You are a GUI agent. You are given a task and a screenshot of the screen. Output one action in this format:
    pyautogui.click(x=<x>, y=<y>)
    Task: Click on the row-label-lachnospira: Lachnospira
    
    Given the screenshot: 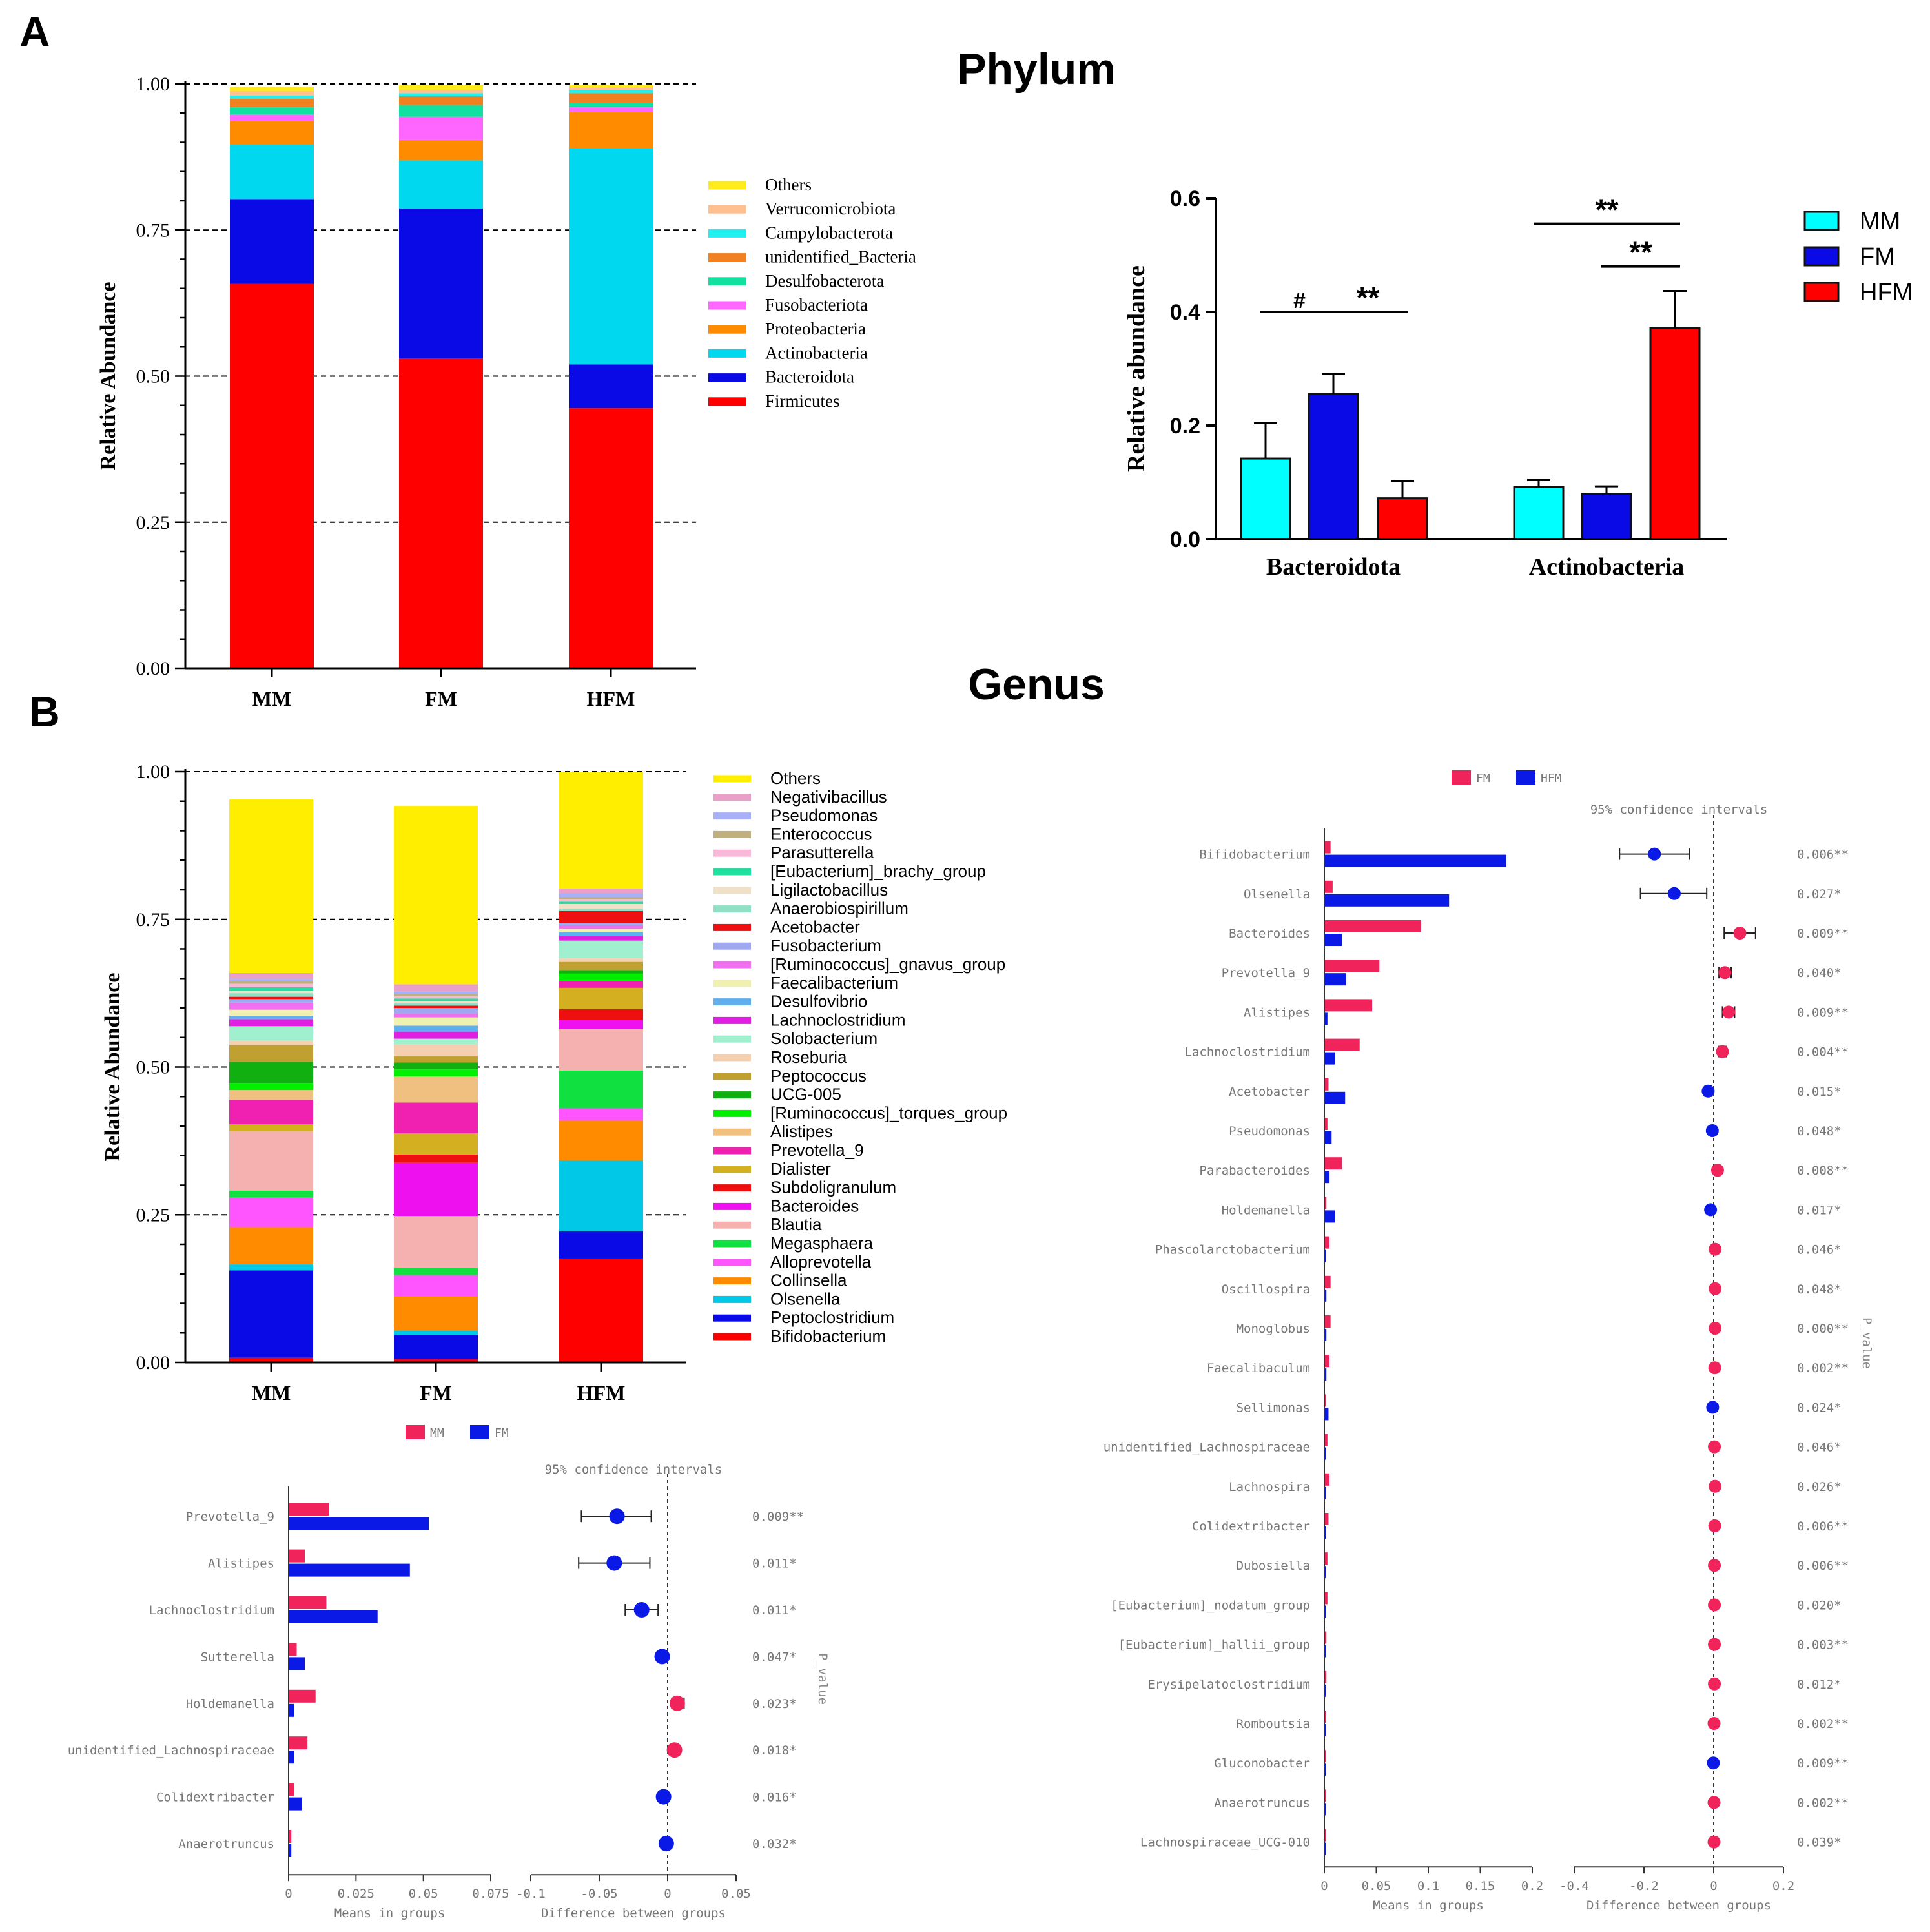 What is the action you would take?
    pyautogui.click(x=1270, y=1487)
    